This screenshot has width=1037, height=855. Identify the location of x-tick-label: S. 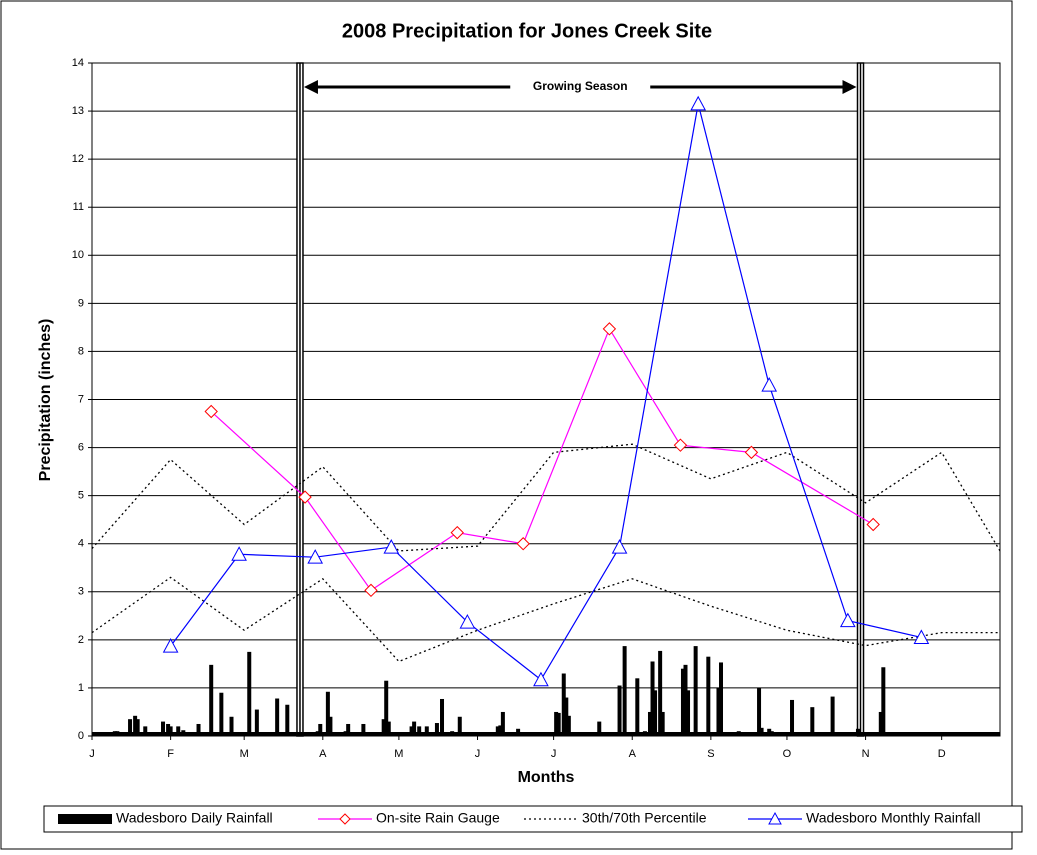
(710, 754).